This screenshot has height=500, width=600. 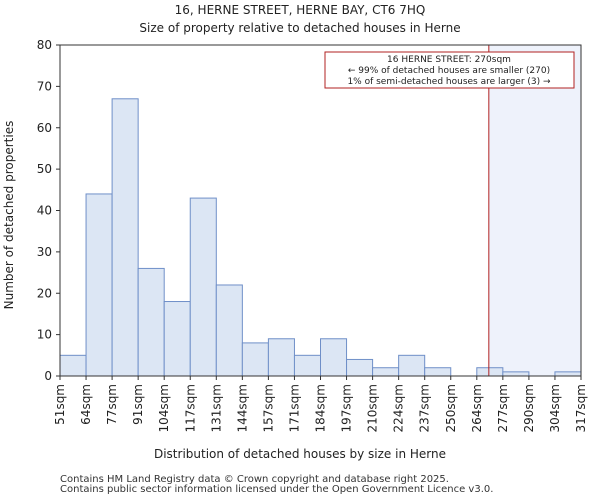 I want to click on chart-title: 16, HERNE STREET, HERNE BAY, CT6 7HQ, so click(x=300, y=10).